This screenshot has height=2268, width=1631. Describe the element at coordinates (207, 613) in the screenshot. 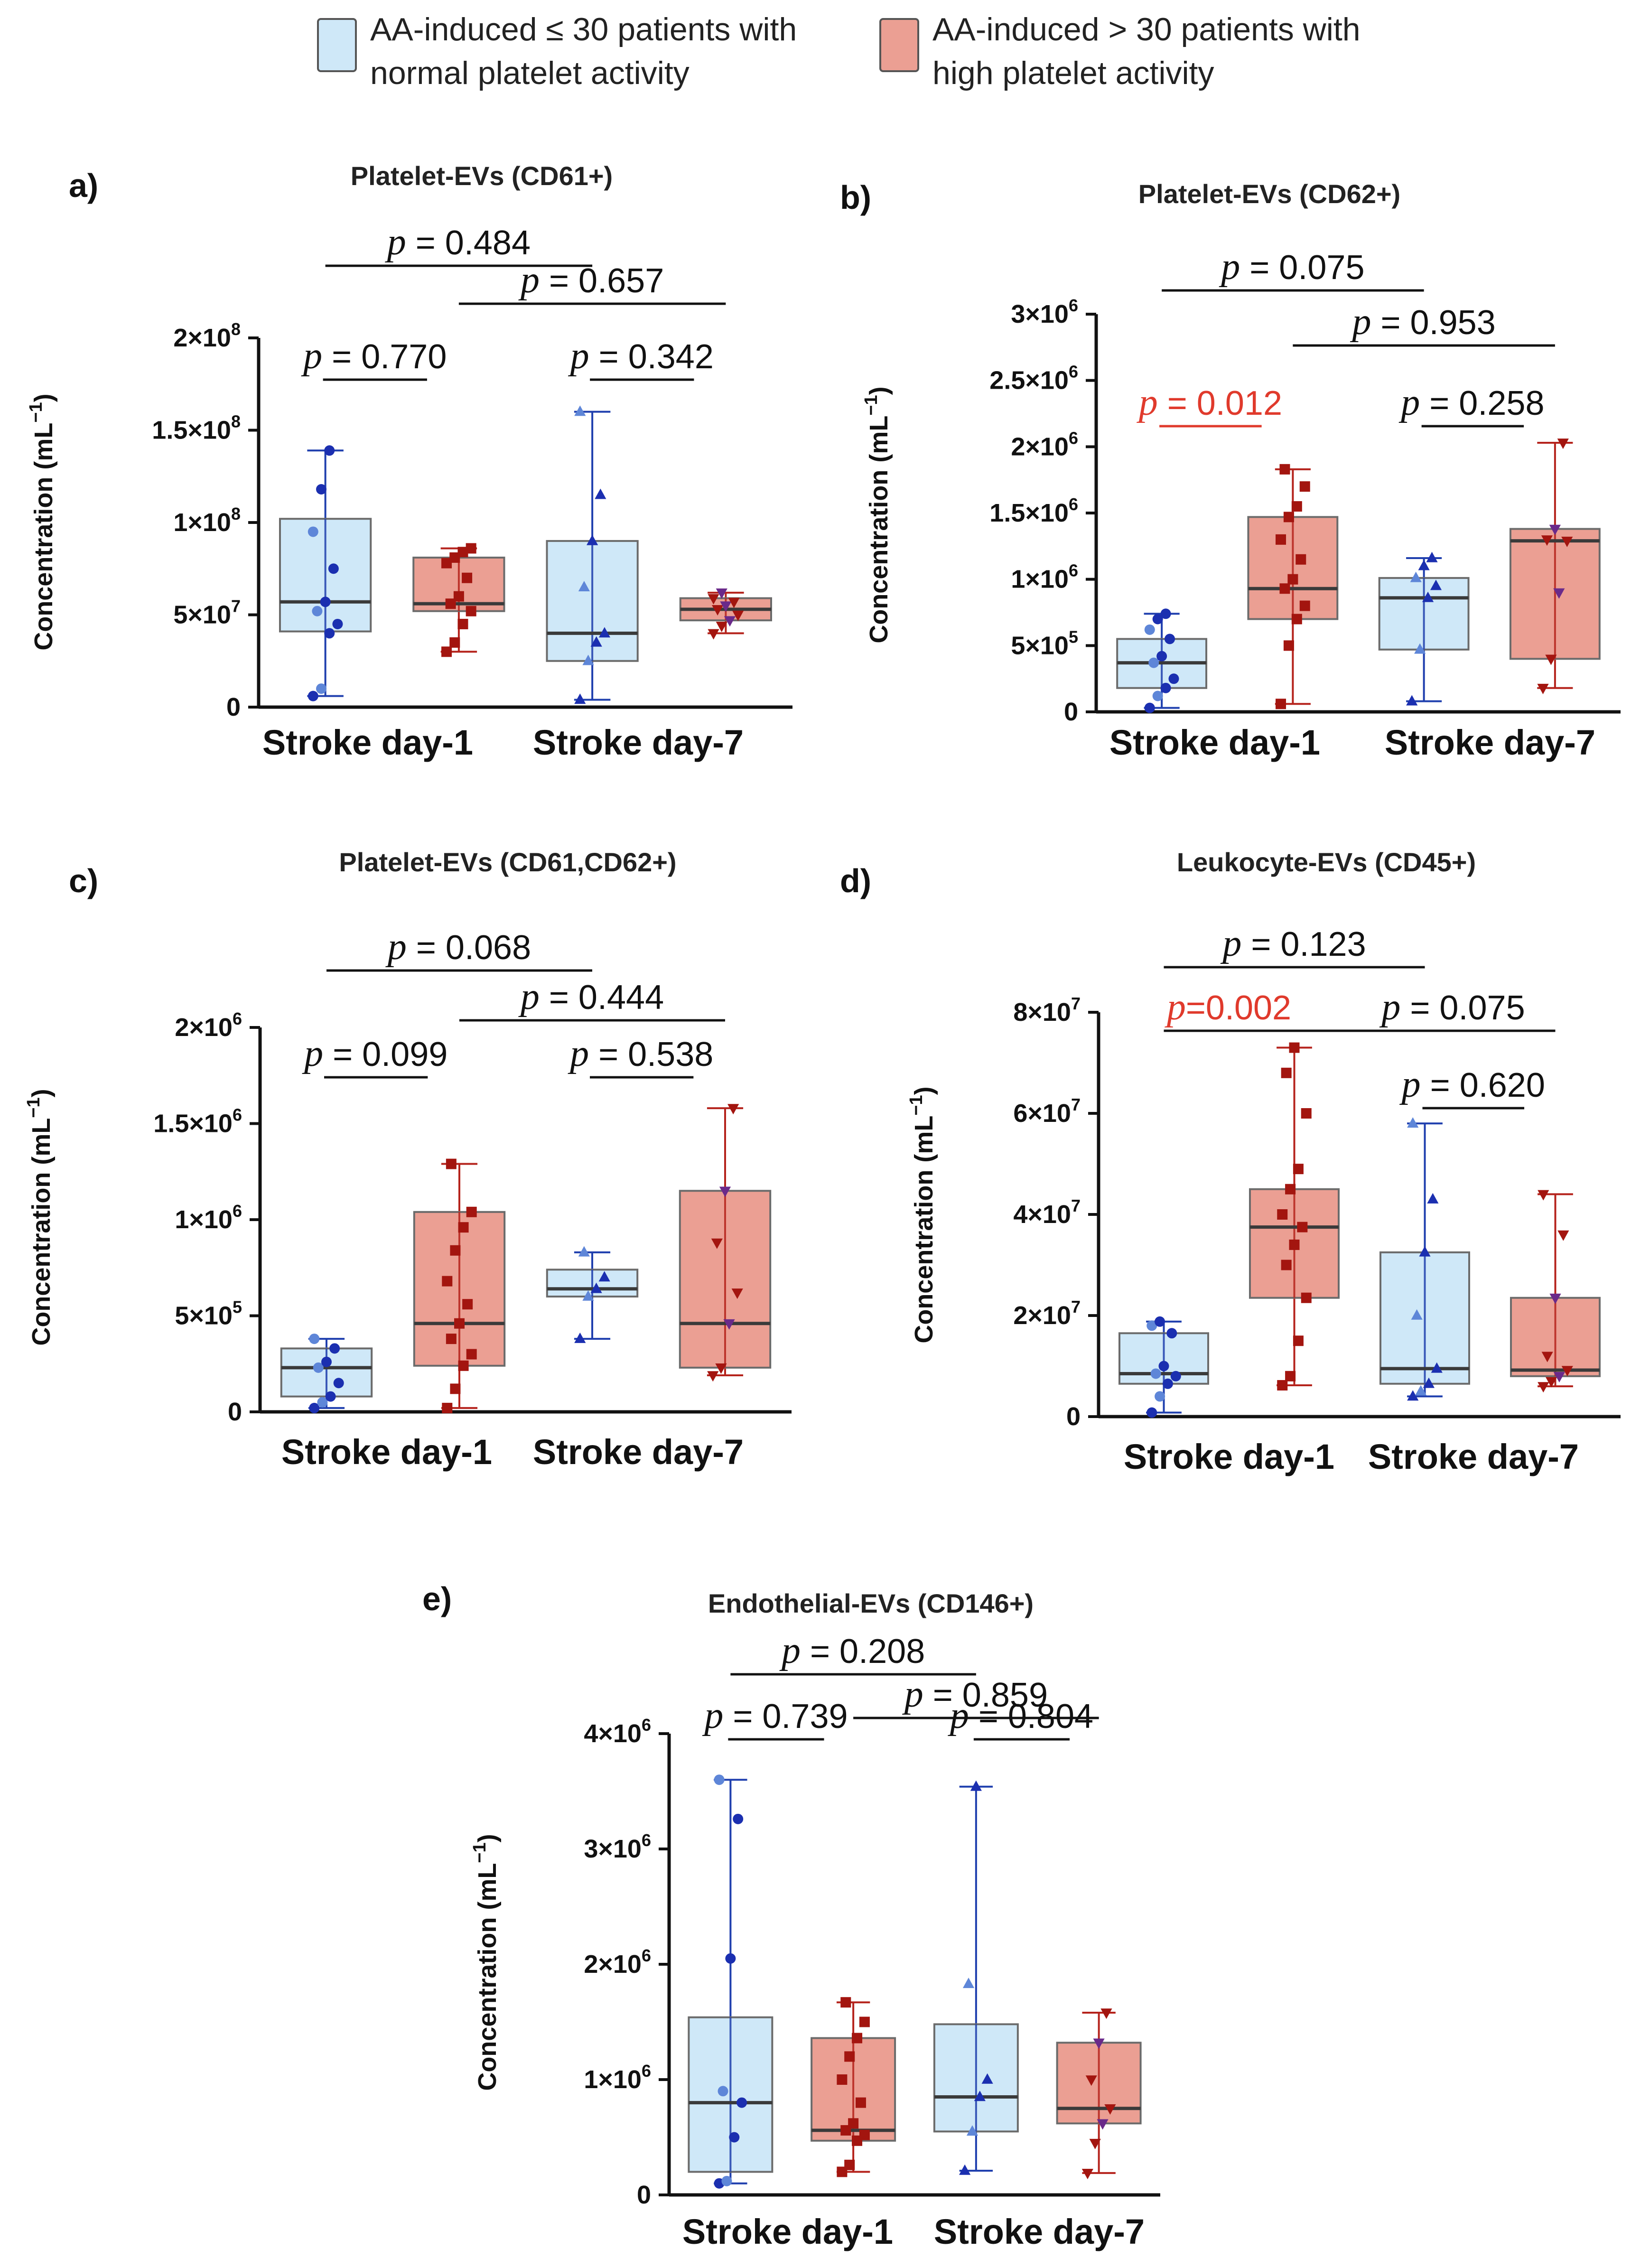

I see `y-tick-label: 5×10⁷` at that location.